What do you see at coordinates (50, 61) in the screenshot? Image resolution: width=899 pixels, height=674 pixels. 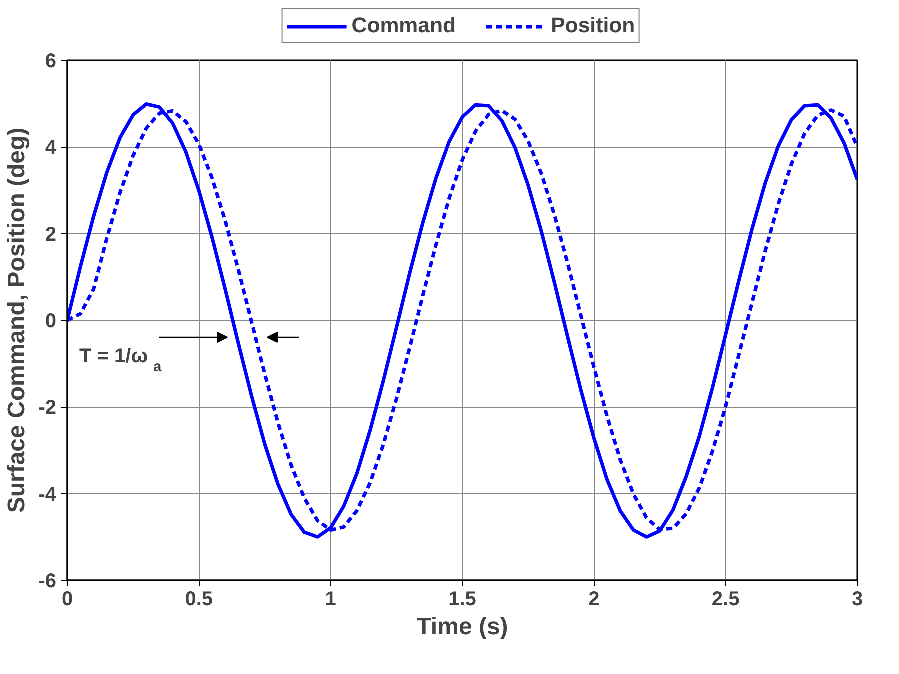 I see `y-tick-label: 6` at bounding box center [50, 61].